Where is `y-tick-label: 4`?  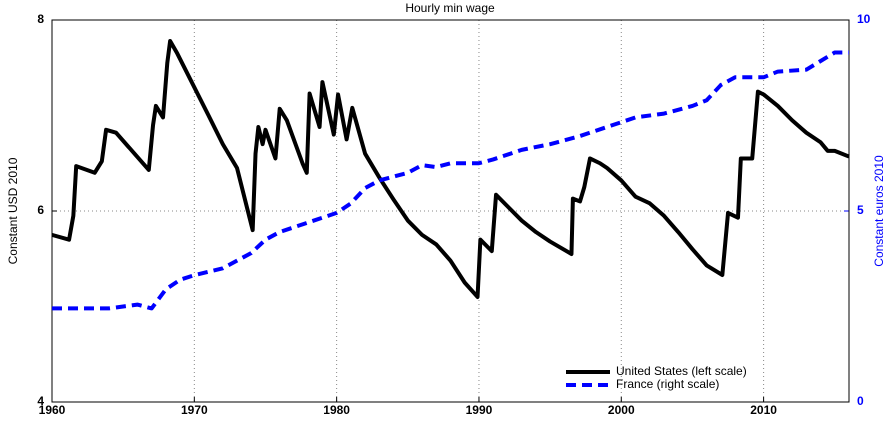 y-tick-label: 4 is located at coordinates (40, 401).